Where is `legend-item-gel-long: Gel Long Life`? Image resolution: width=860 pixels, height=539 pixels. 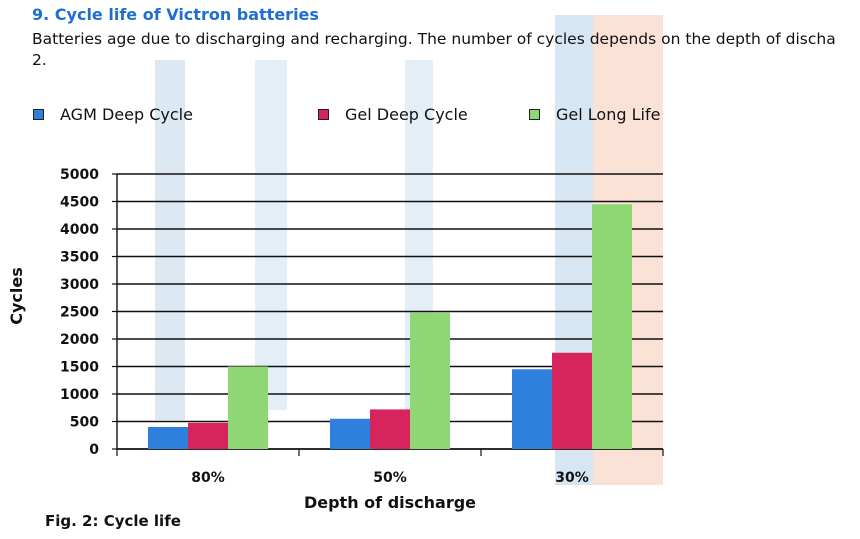 legend-item-gel-long: Gel Long Life is located at coordinates (594, 114).